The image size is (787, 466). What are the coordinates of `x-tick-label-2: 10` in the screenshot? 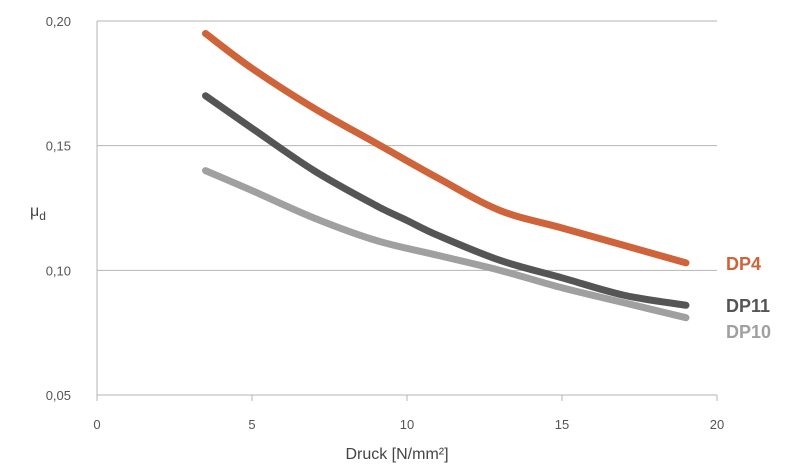 It's located at (407, 424).